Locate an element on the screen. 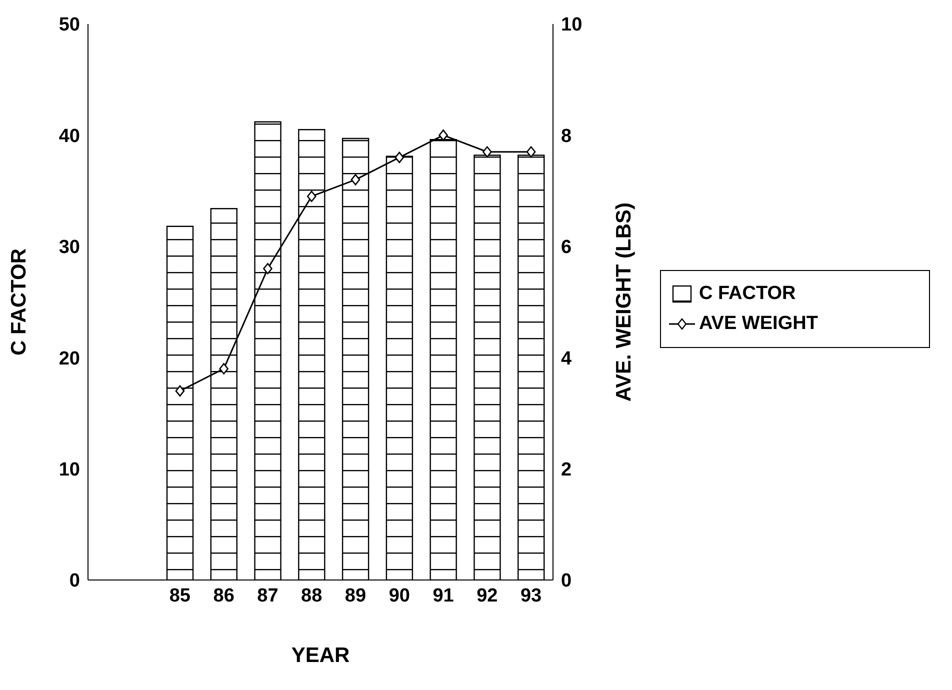 This screenshot has width=952, height=690. y2-tick-label: 4 is located at coordinates (566, 359).